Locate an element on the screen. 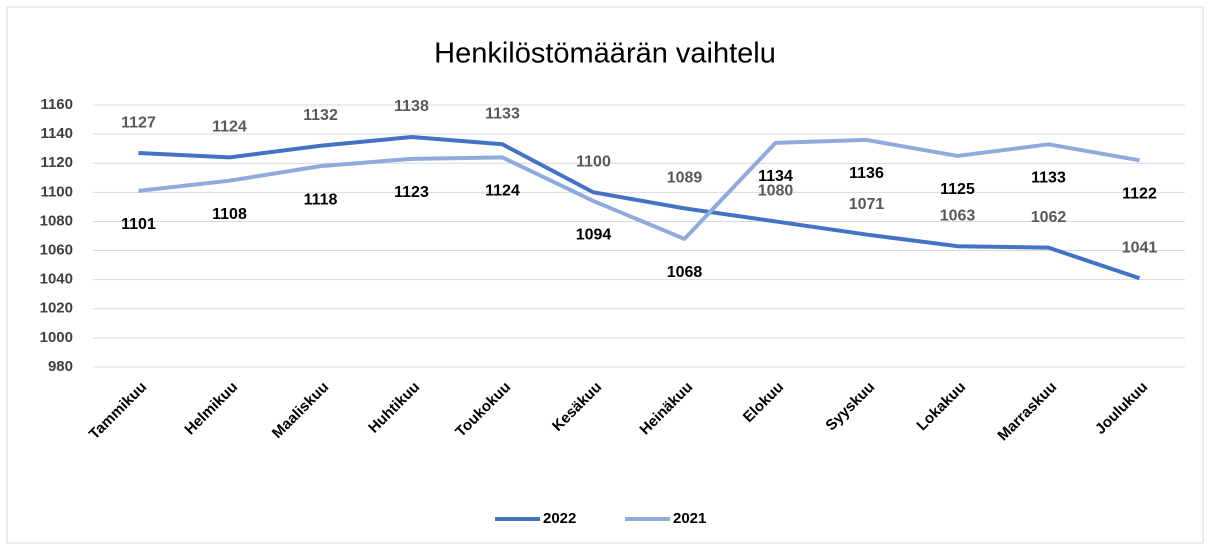 This screenshot has height=550, width=1210. y-tick-label: 1020 is located at coordinates (56, 308).